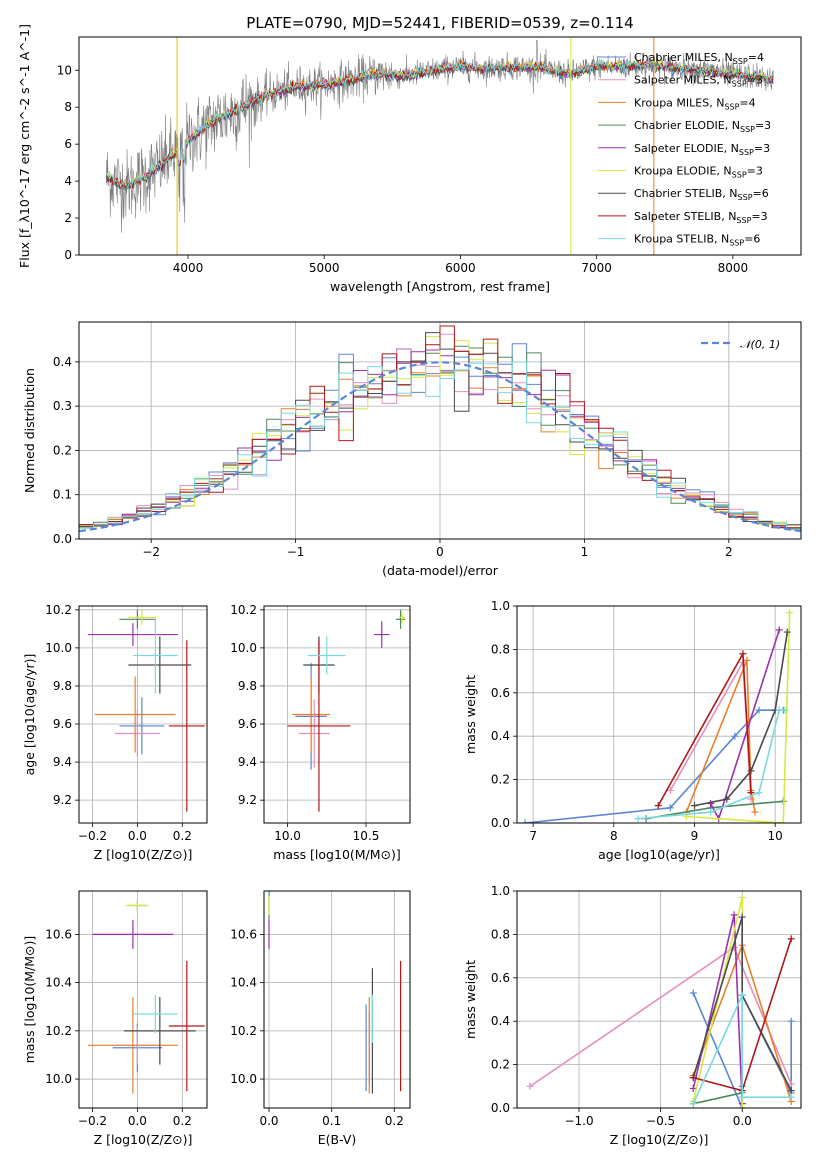 This screenshot has height=1170, width=819. I want to click on massweight-vs-age-plot-area, so click(657, 716).